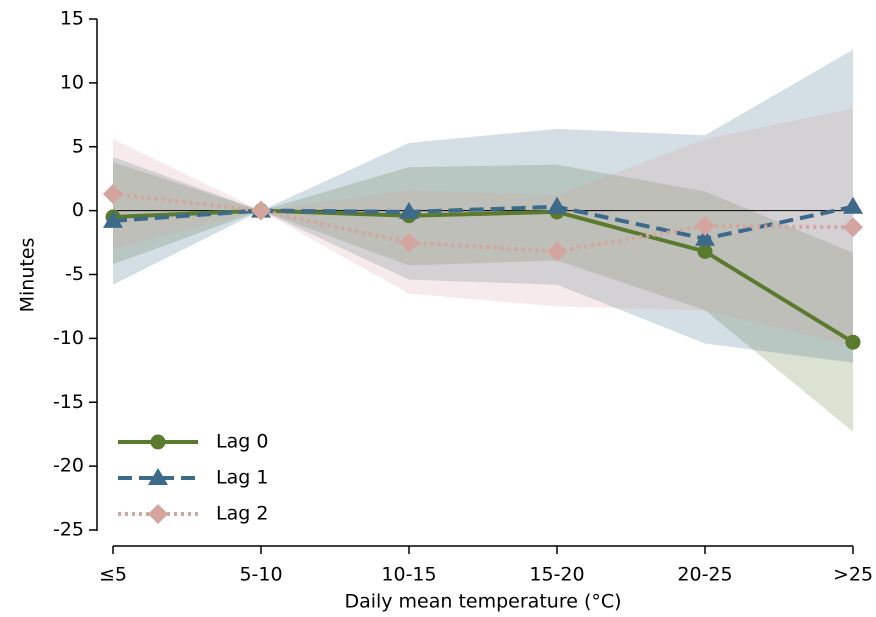 This screenshot has width=876, height=617. What do you see at coordinates (482, 602) in the screenshot?
I see `x-axis-label: Daily mean temperature (°C)` at bounding box center [482, 602].